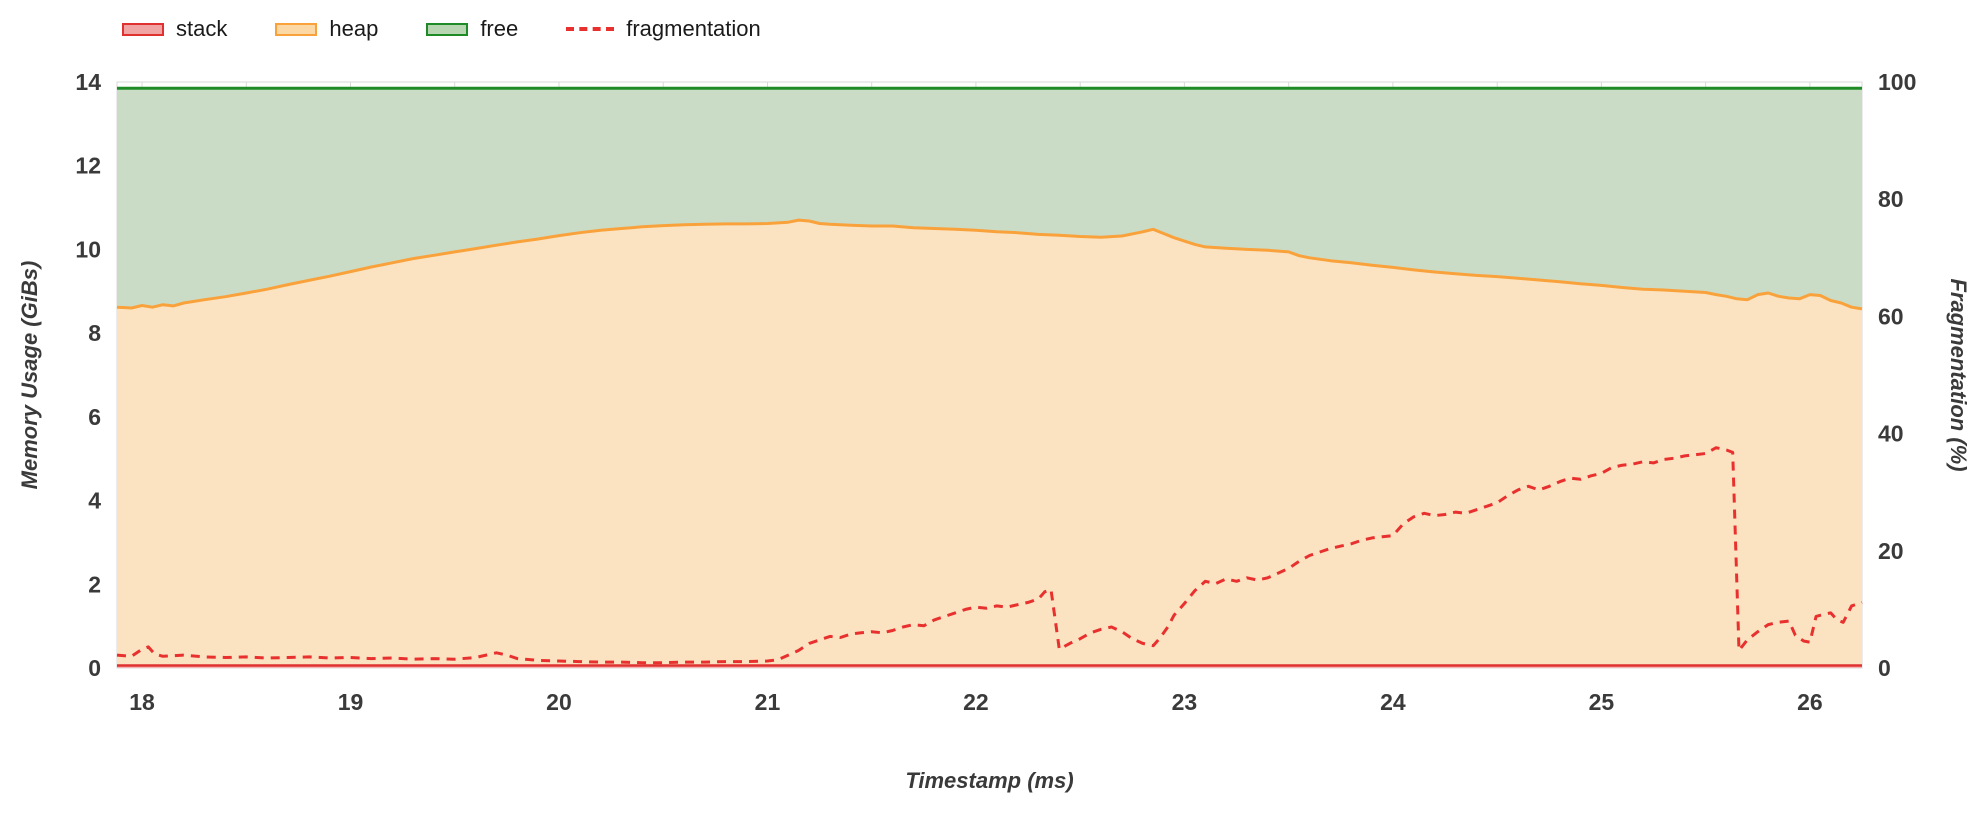  What do you see at coordinates (351, 702) in the screenshot?
I see `x-tick-label: 19` at bounding box center [351, 702].